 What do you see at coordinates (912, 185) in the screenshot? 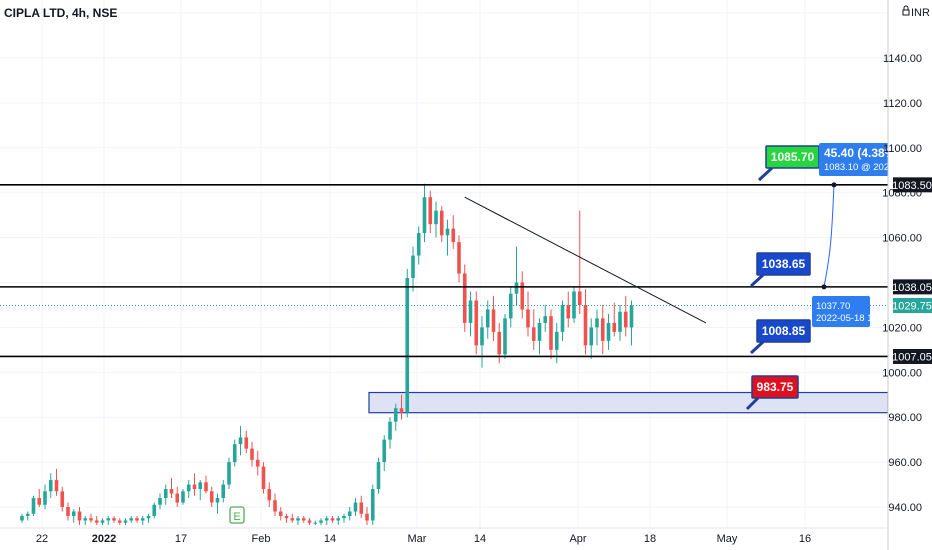
I see `level-price-tag: 1083.50` at bounding box center [912, 185].